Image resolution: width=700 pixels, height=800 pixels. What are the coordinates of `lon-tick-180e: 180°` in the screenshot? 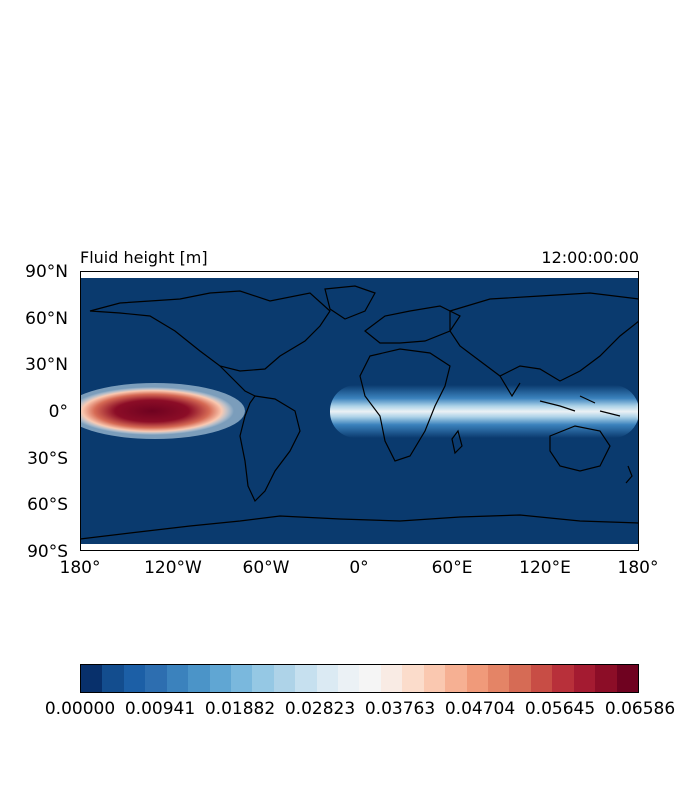 It's located at (638, 568).